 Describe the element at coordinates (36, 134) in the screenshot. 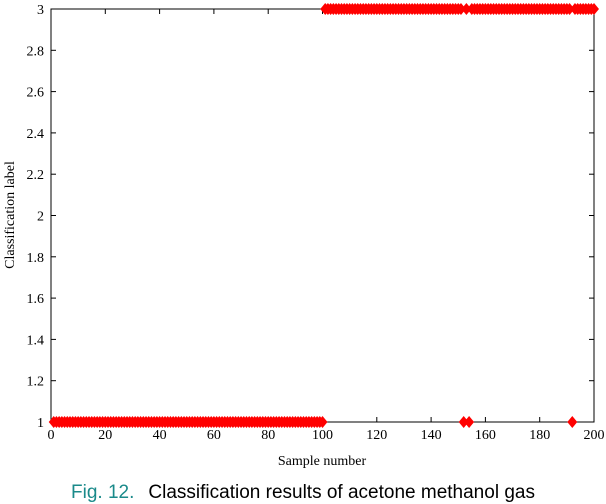

I see `y-tick-label: 2.4` at that location.